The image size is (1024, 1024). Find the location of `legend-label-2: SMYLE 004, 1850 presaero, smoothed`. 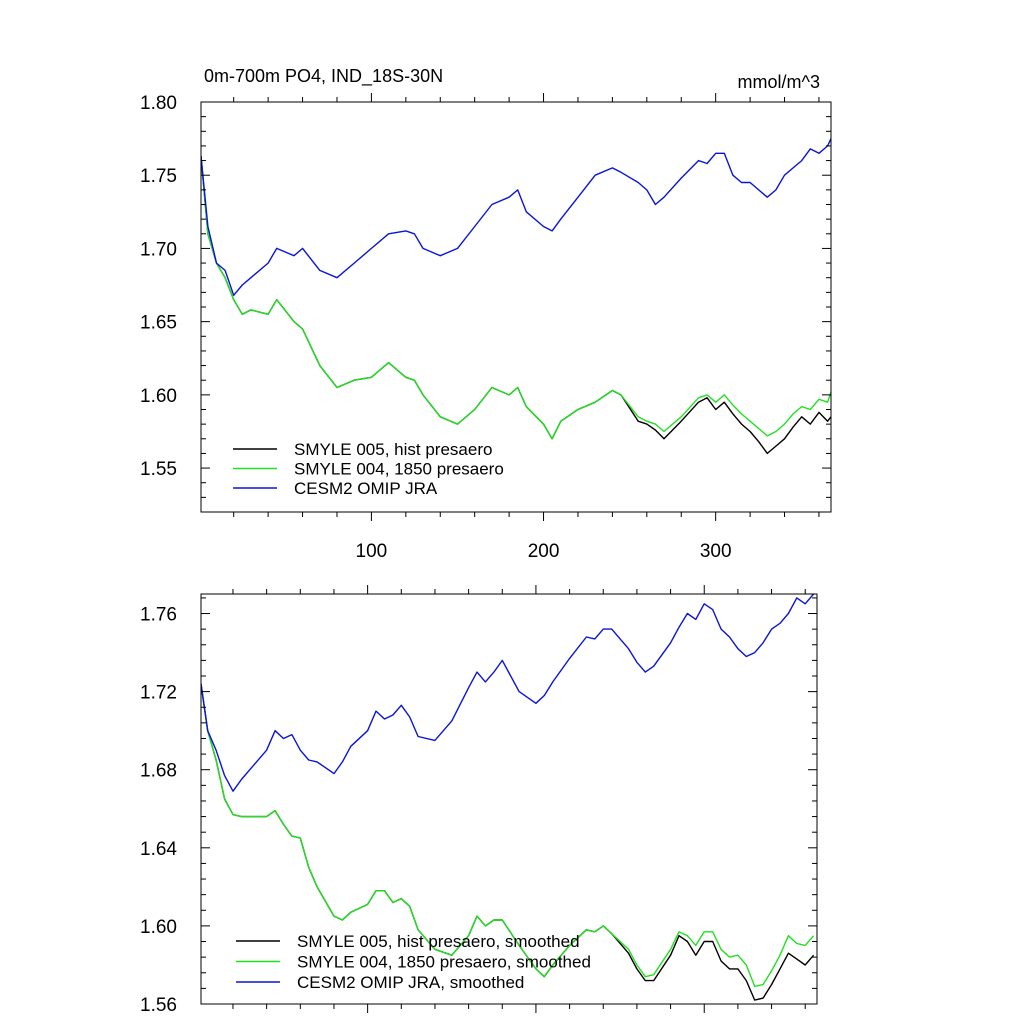

legend-label-2: SMYLE 004, 1850 presaero, smoothed is located at coordinates (444, 962).